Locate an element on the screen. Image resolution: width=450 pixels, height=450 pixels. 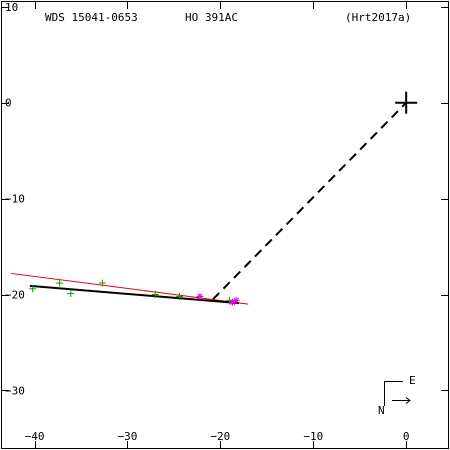
compass-north-label: N is located at coordinates (381, 410).